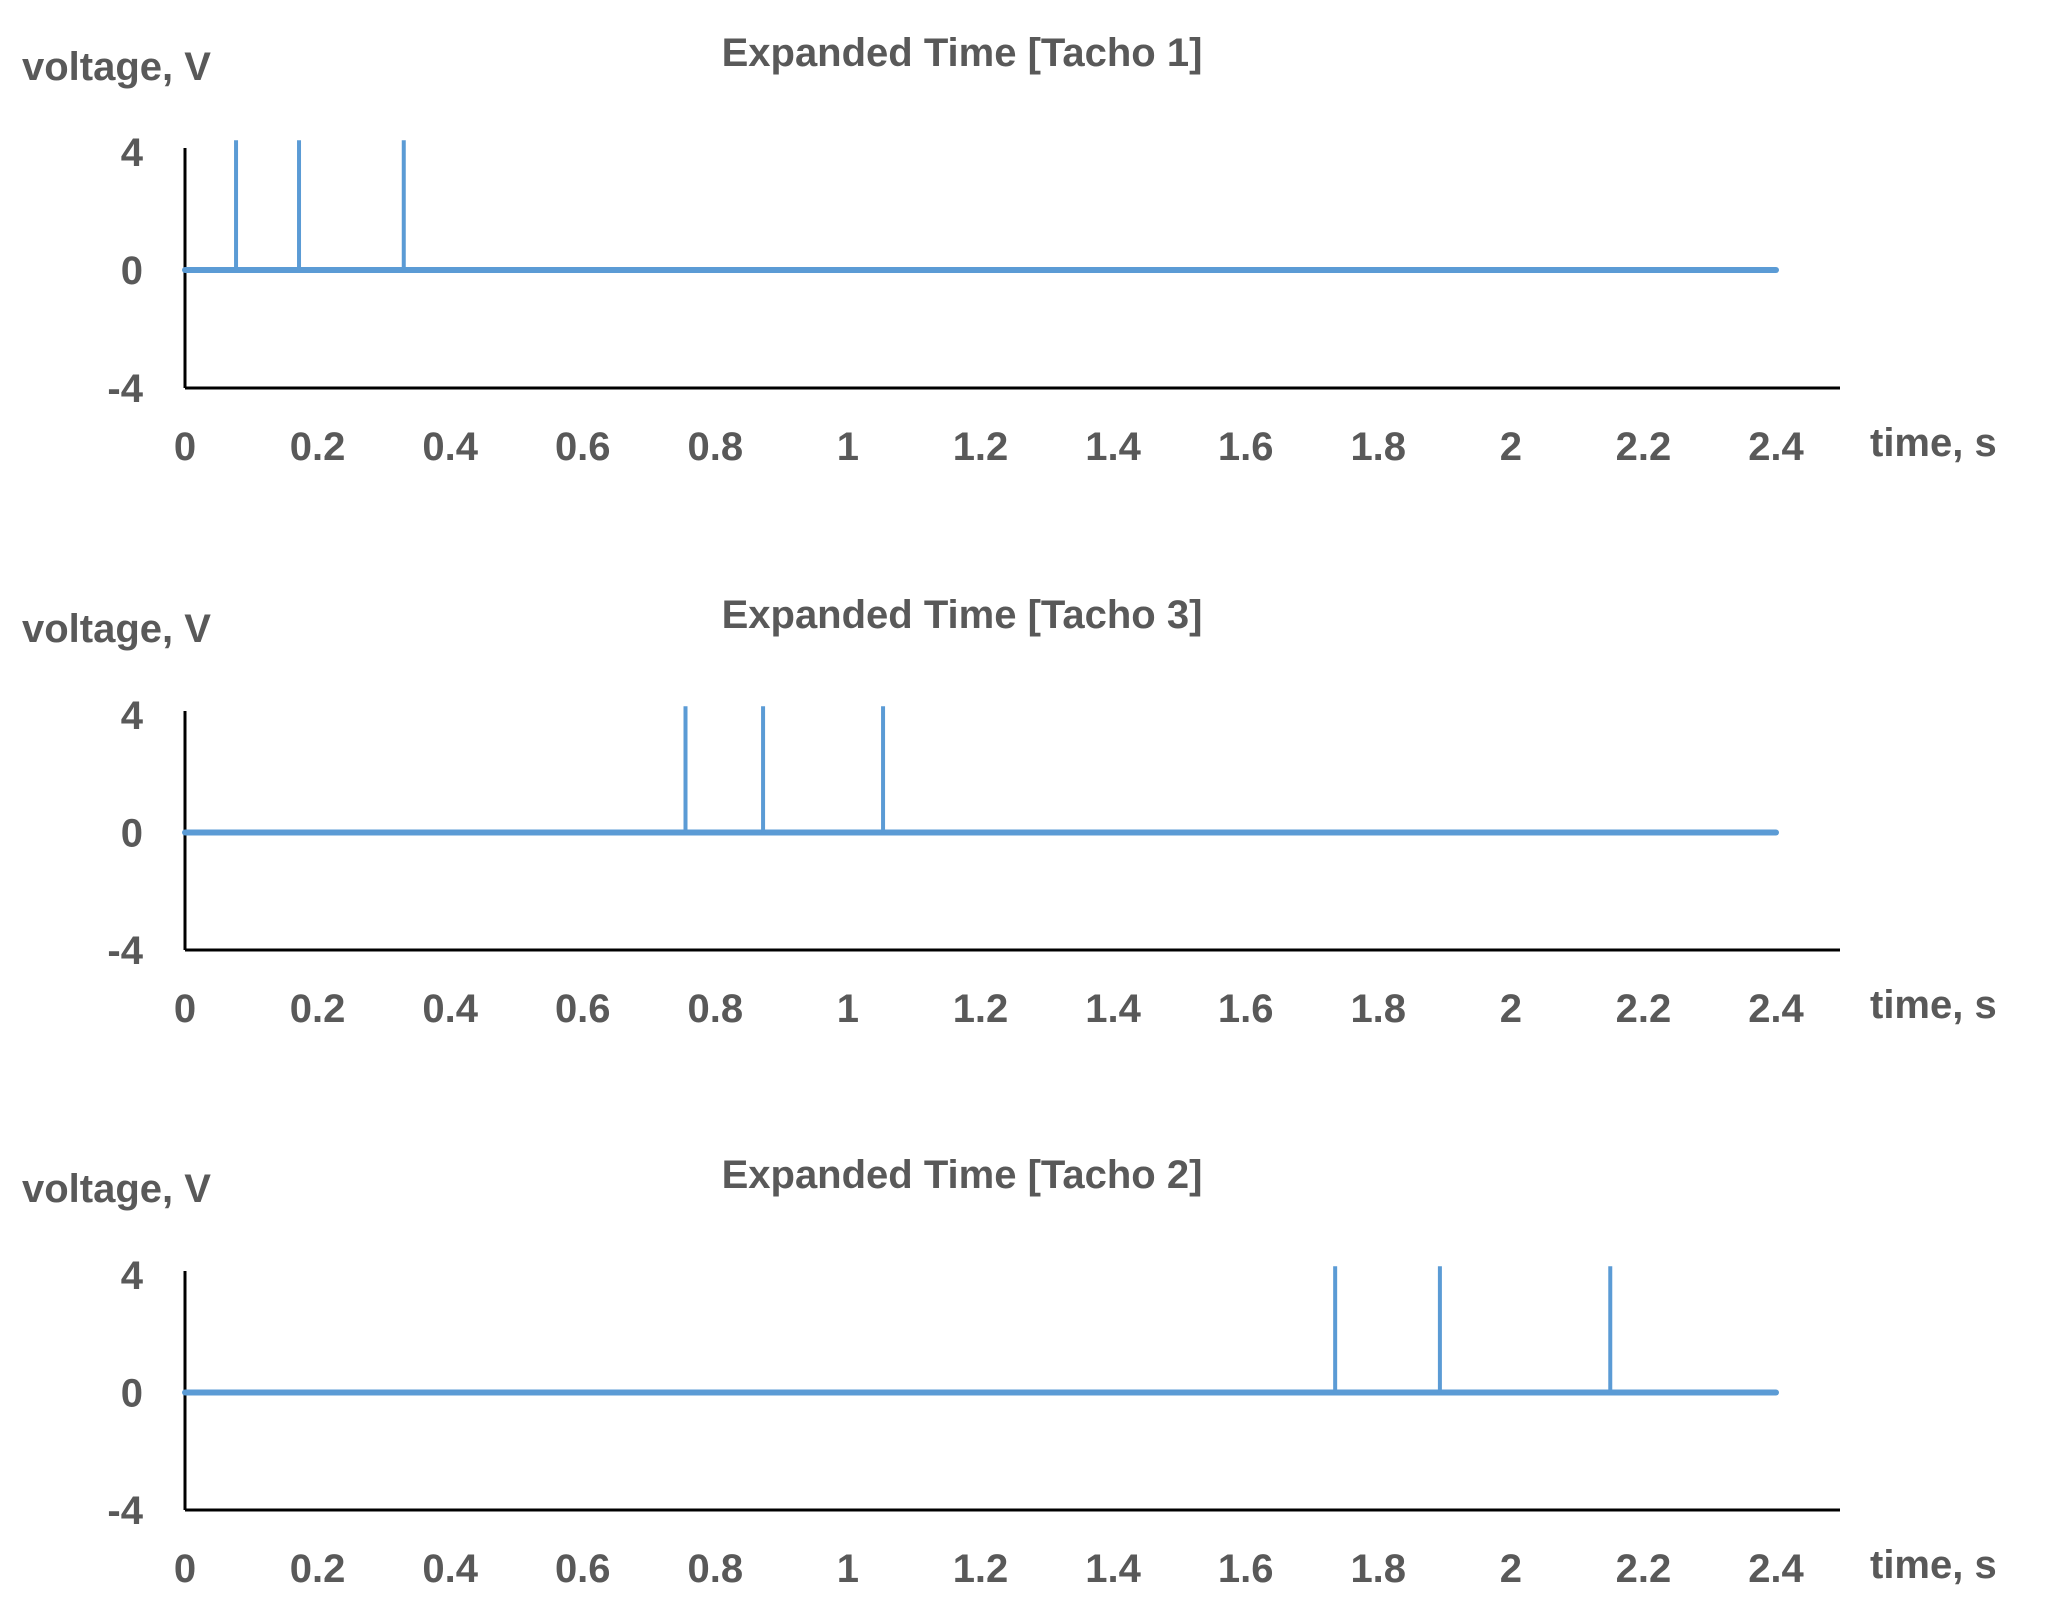 The image size is (2046, 1616). I want to click on chart-title: Expanded Time [Tacho 2], so click(962, 1175).